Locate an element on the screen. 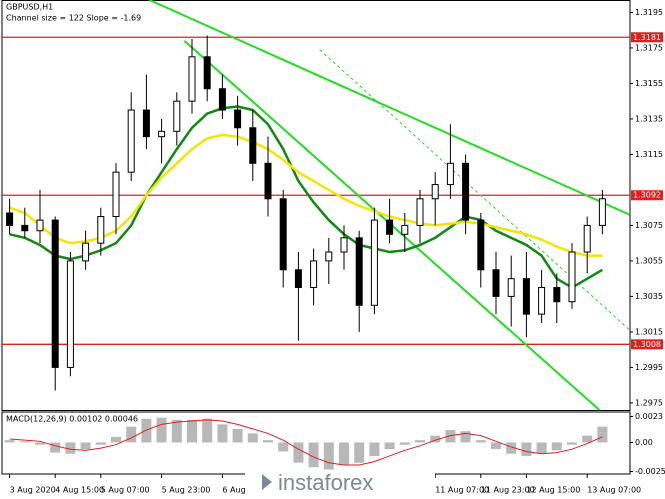  y-tick-label: 1.3155 is located at coordinates (649, 83).